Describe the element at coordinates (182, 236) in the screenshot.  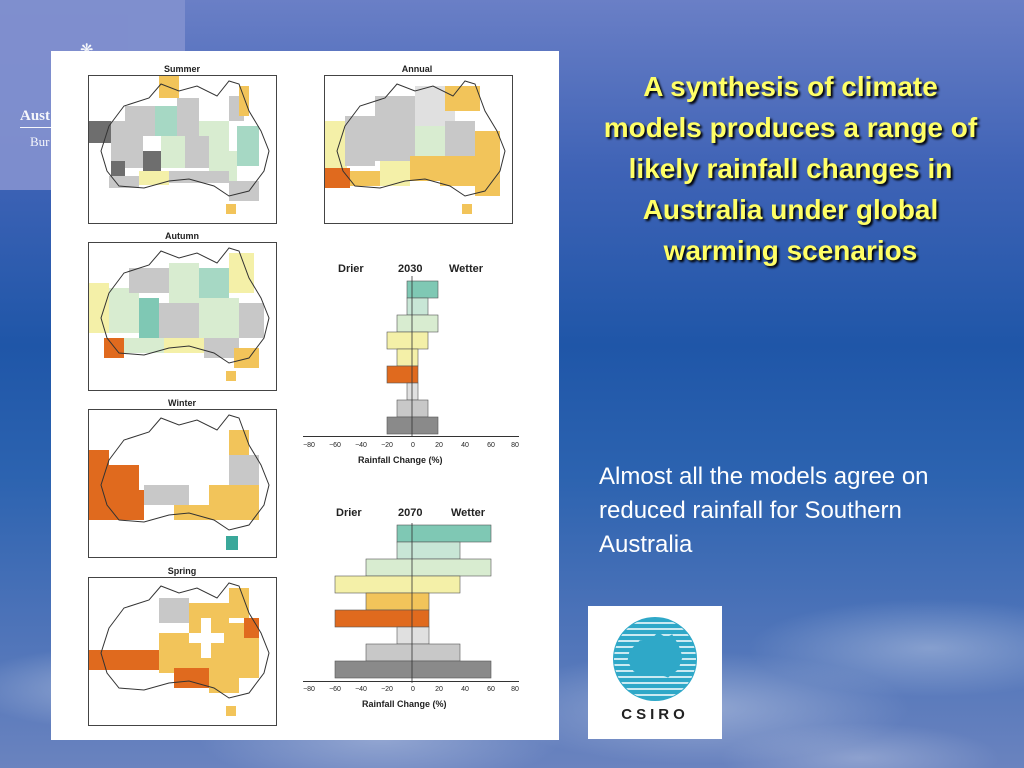
I see `map-title-autumn: Autumn` at that location.